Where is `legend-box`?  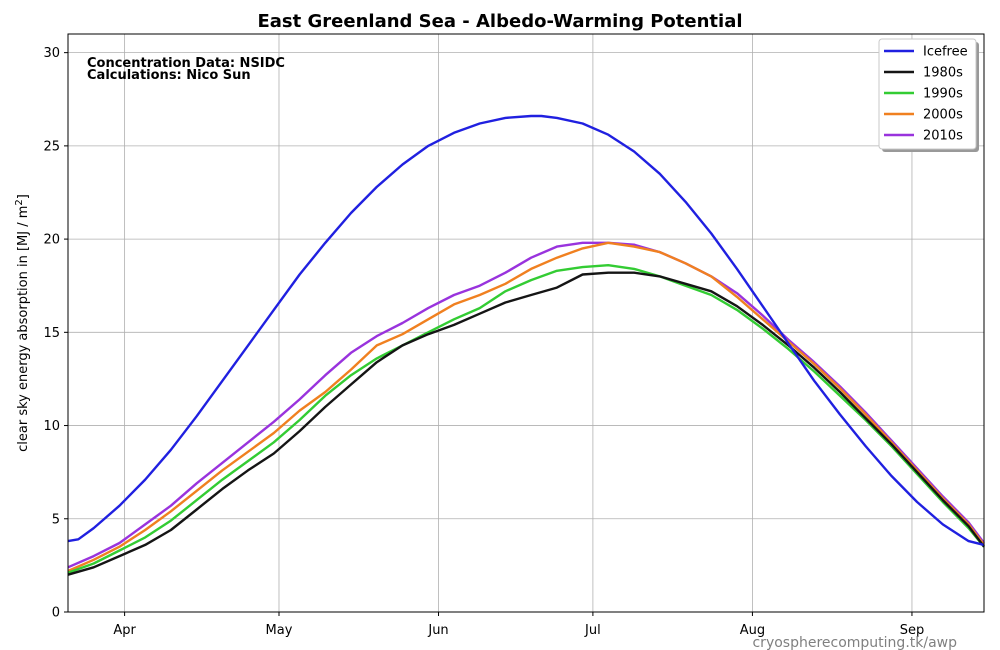
legend-box is located at coordinates (927, 94).